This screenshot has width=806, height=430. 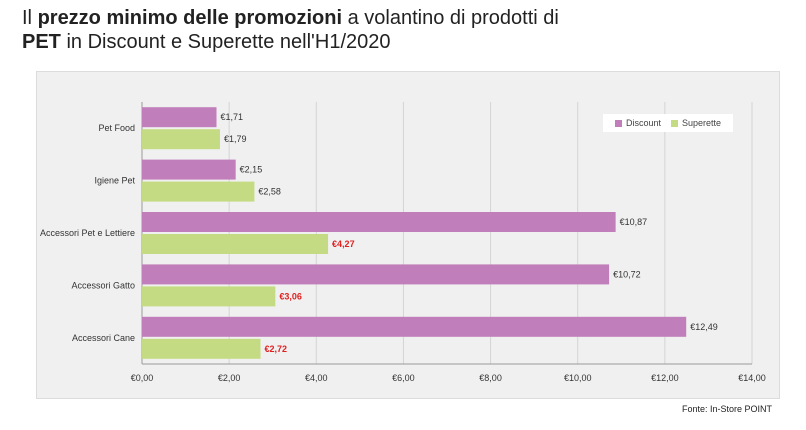 I want to click on legend-swatch-superette, so click(x=674, y=123).